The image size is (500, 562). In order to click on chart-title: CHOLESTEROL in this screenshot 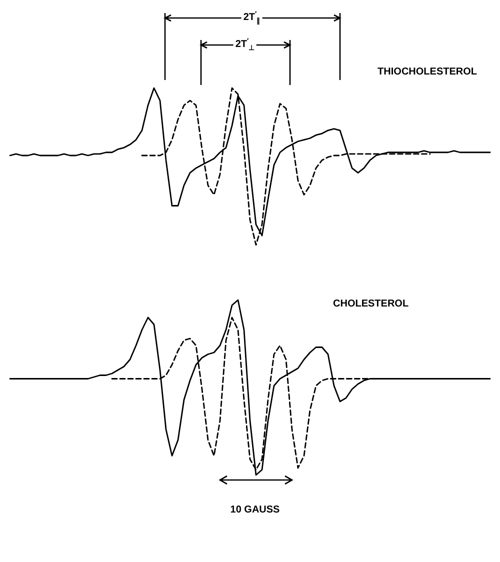, I will do `click(371, 304)`.